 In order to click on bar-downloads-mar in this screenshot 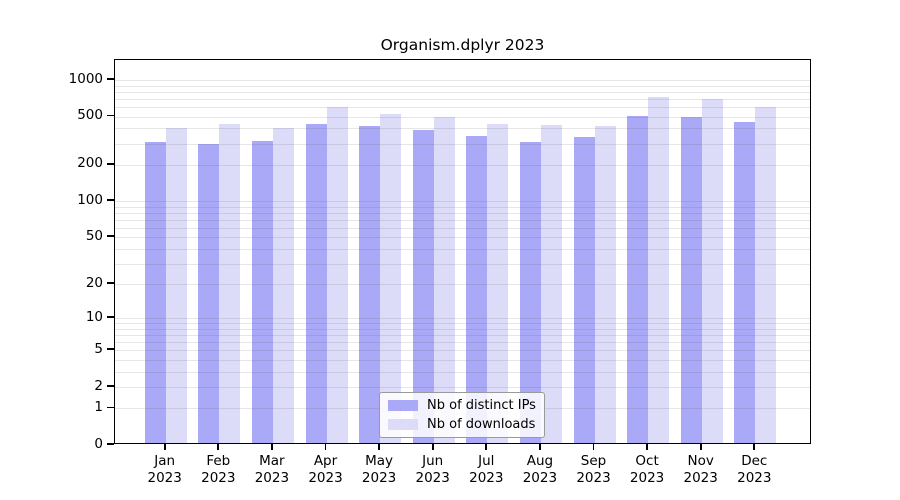, I will do `click(283, 285)`.